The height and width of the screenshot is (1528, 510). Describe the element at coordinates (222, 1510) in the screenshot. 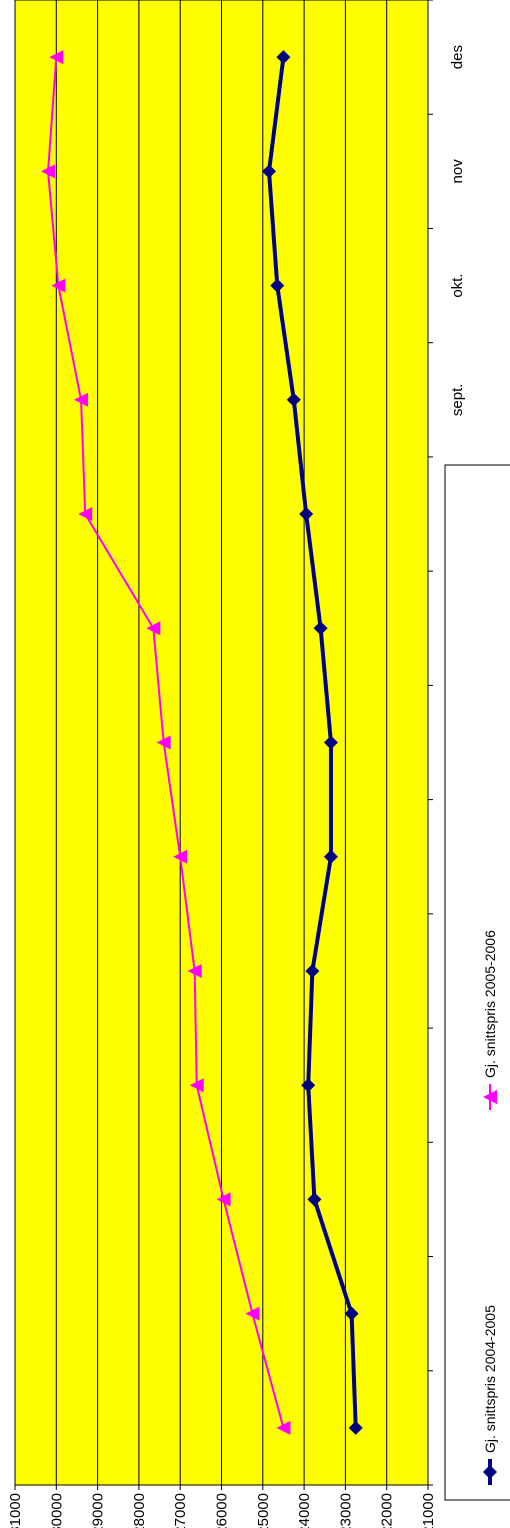

I see `y-tick-label: 26000` at that location.